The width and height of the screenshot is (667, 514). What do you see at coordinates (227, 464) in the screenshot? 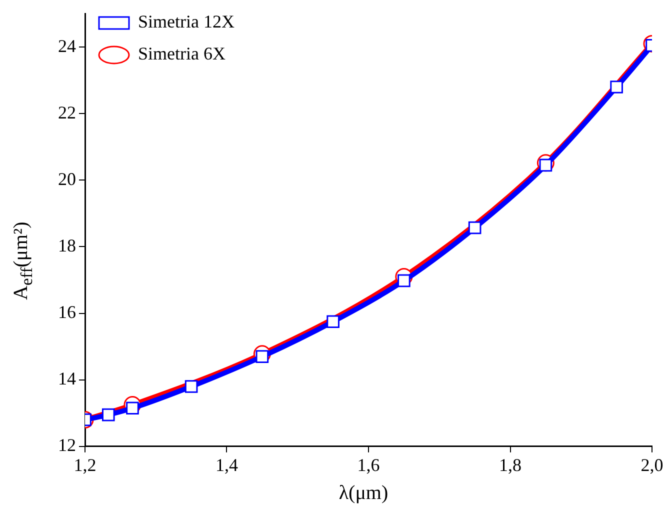
I see `x-tick-label: 1,4` at bounding box center [227, 464].